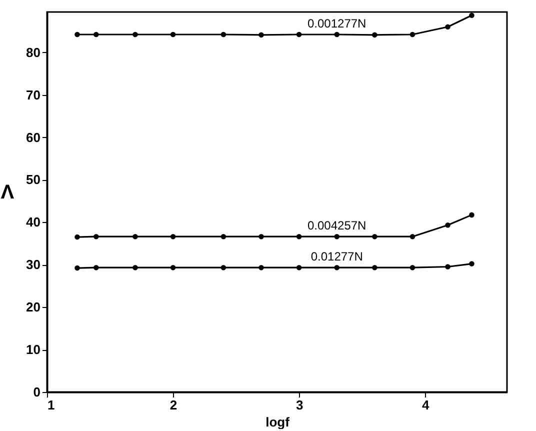 The width and height of the screenshot is (536, 431). What do you see at coordinates (33, 94) in the screenshot?
I see `y-tick-label: 70` at bounding box center [33, 94].